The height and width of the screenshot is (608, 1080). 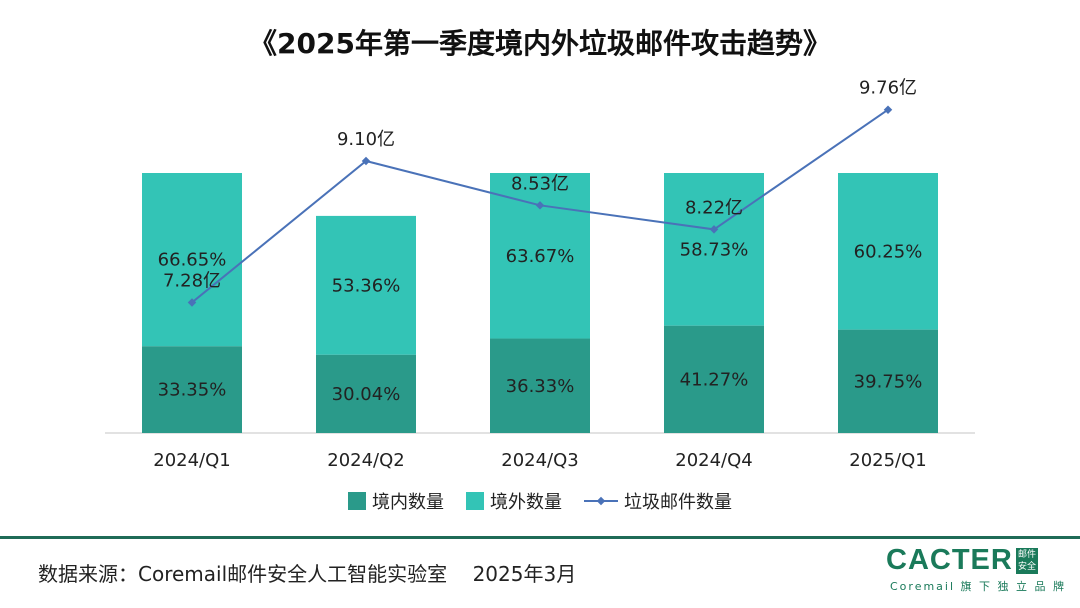 I want to click on bar-label-foreign-2024/Q2: 53.36%, so click(x=366, y=285).